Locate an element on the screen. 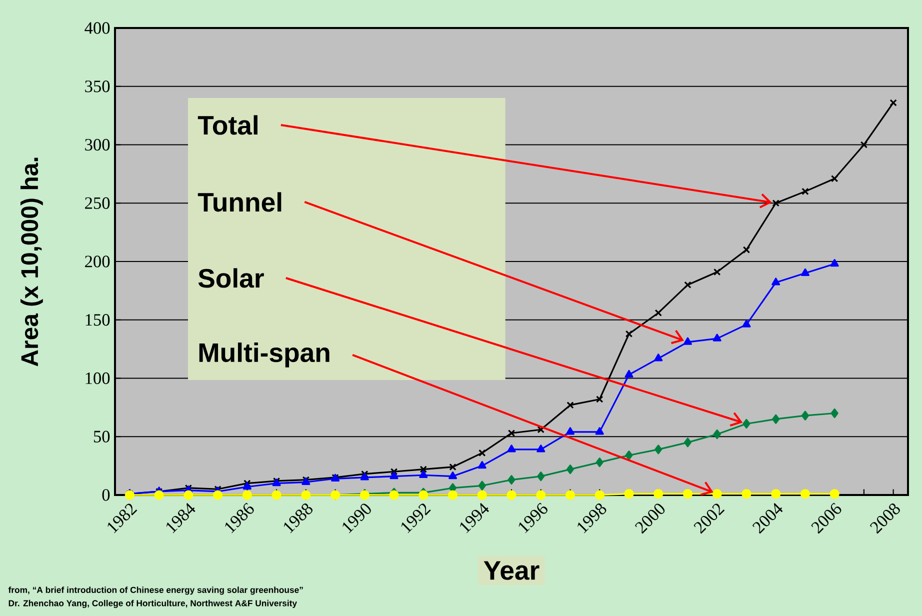 The image size is (922, 616). y-tick-label: 300 is located at coordinates (97, 144).